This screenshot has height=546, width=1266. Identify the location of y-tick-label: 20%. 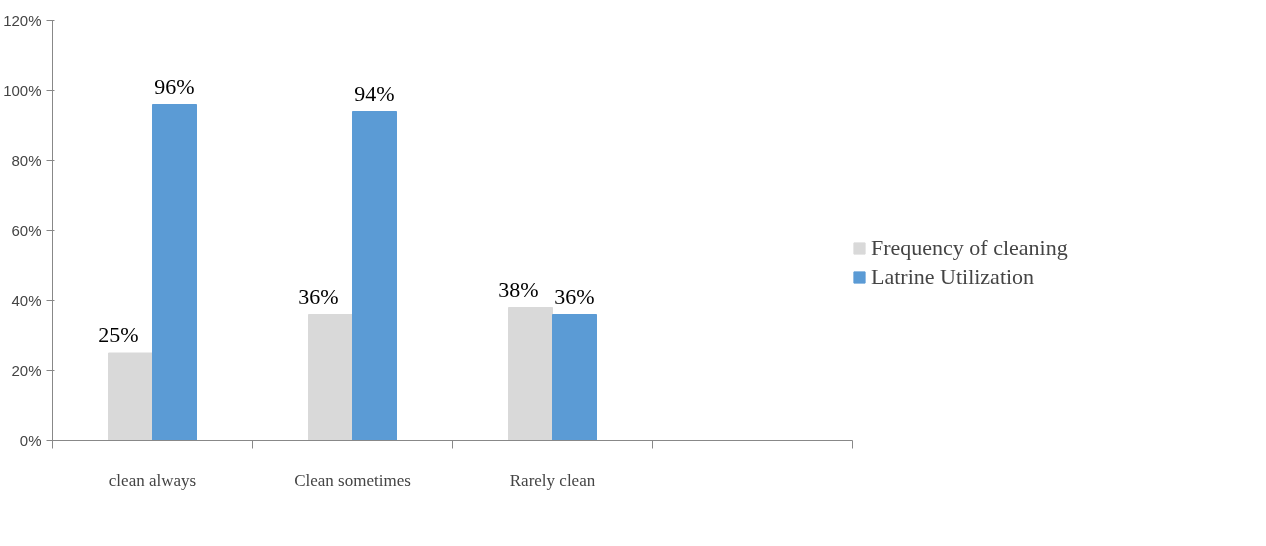
(26, 370).